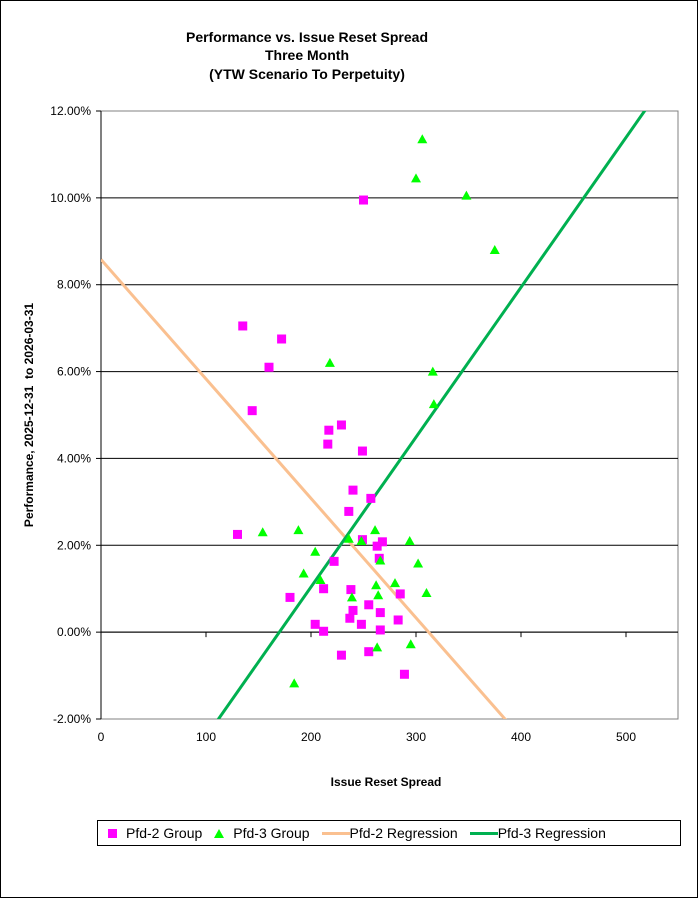 The width and height of the screenshot is (698, 898). I want to click on x-tick-label: 200, so click(311, 737).